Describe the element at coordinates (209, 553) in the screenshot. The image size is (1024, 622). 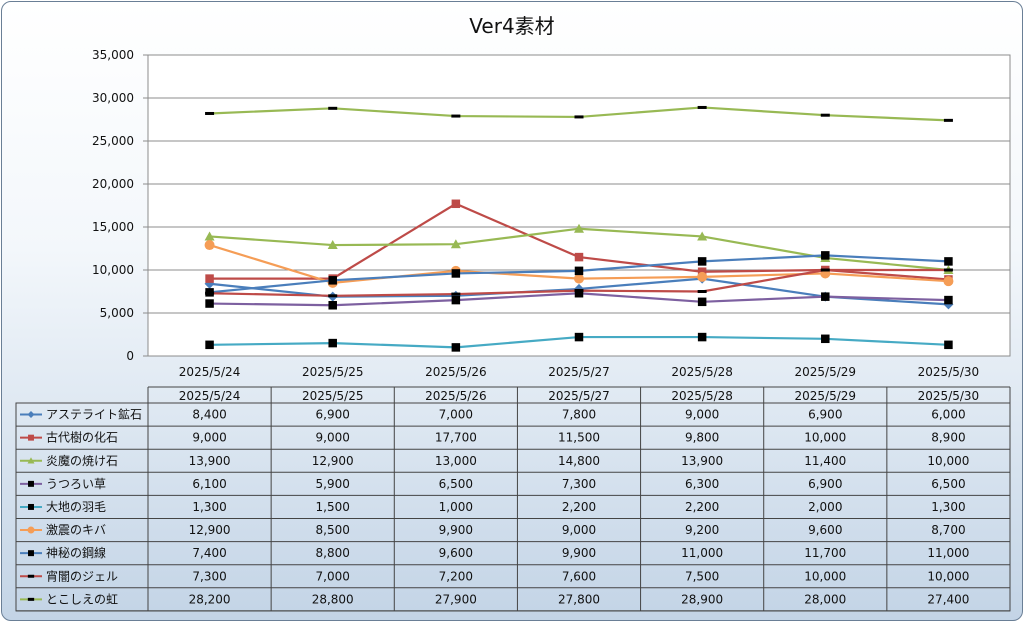
I see `table-cell: 7,400` at that location.